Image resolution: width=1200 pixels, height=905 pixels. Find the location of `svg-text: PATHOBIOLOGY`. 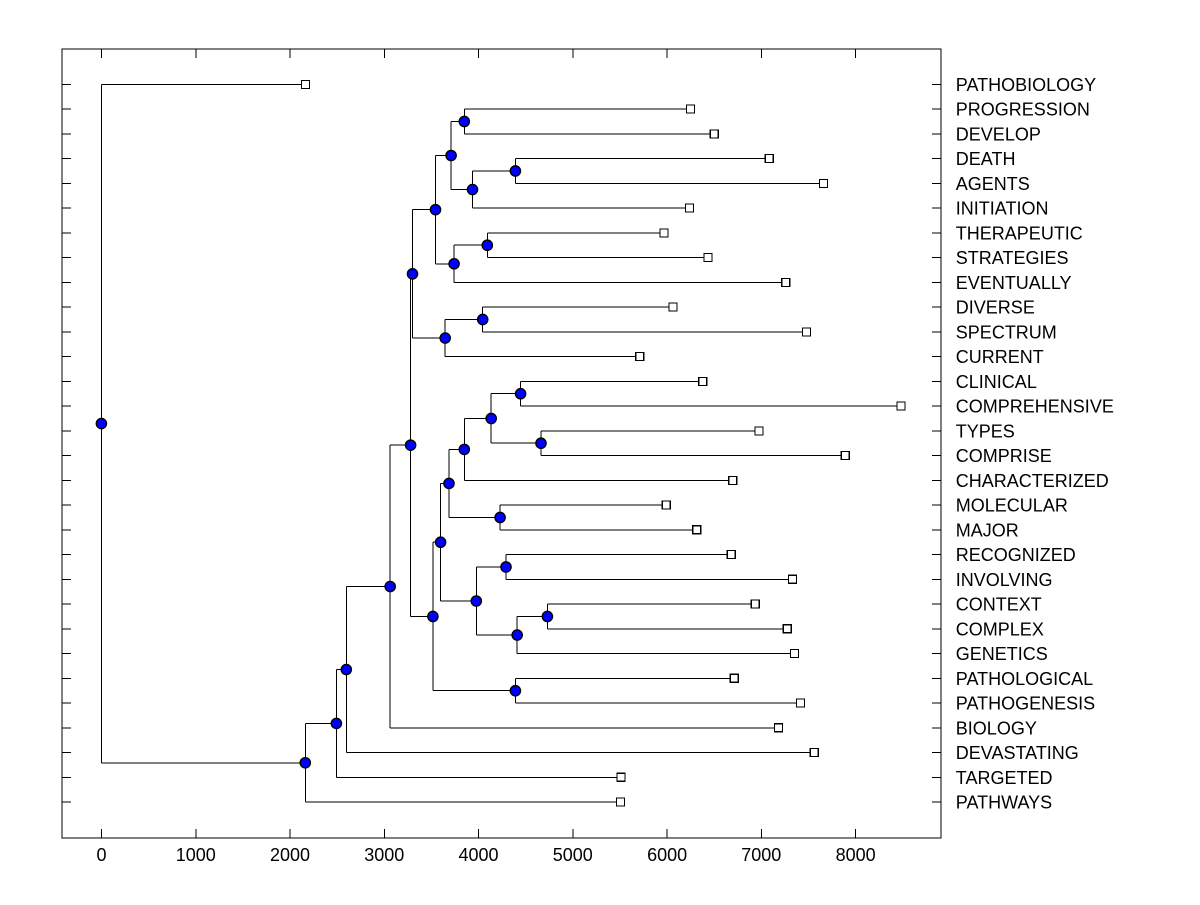

svg-text: PATHOBIOLOGY is located at coordinates (1026, 85).